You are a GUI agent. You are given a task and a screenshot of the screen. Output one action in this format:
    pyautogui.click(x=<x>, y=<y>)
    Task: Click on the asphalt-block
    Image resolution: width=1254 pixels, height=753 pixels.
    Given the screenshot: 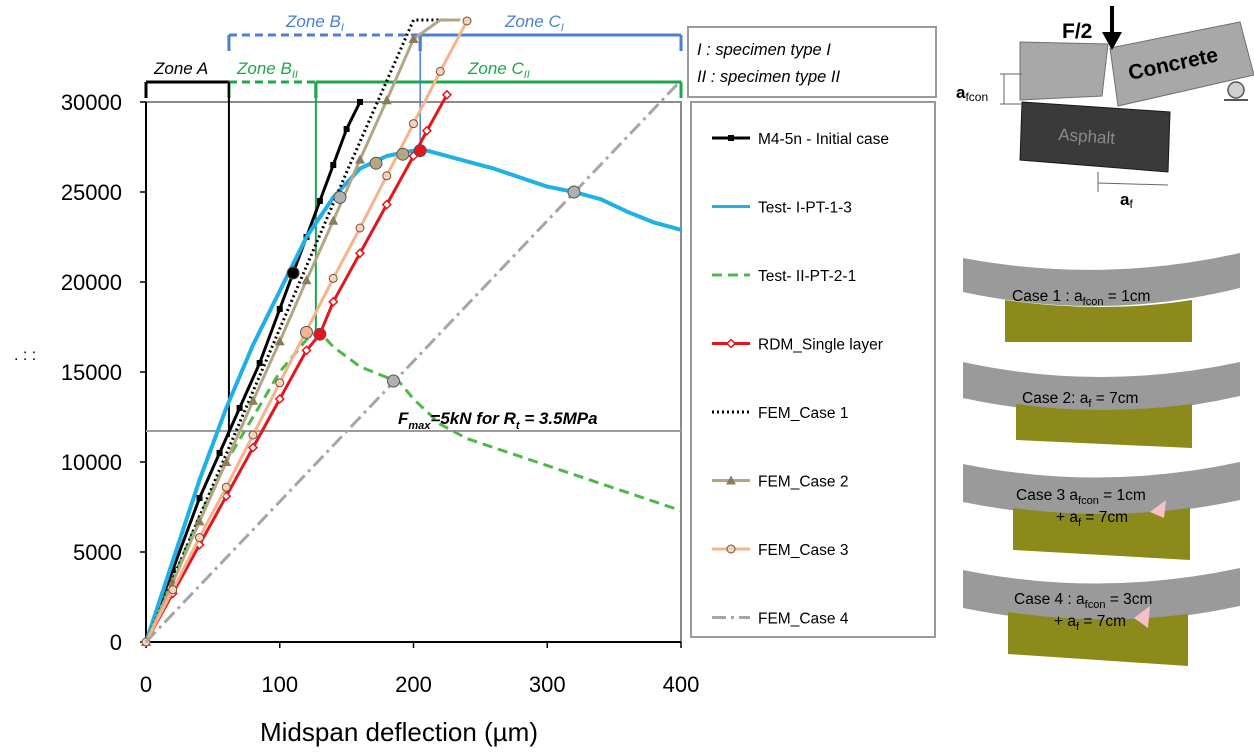 What is the action you would take?
    pyautogui.click(x=1095, y=137)
    